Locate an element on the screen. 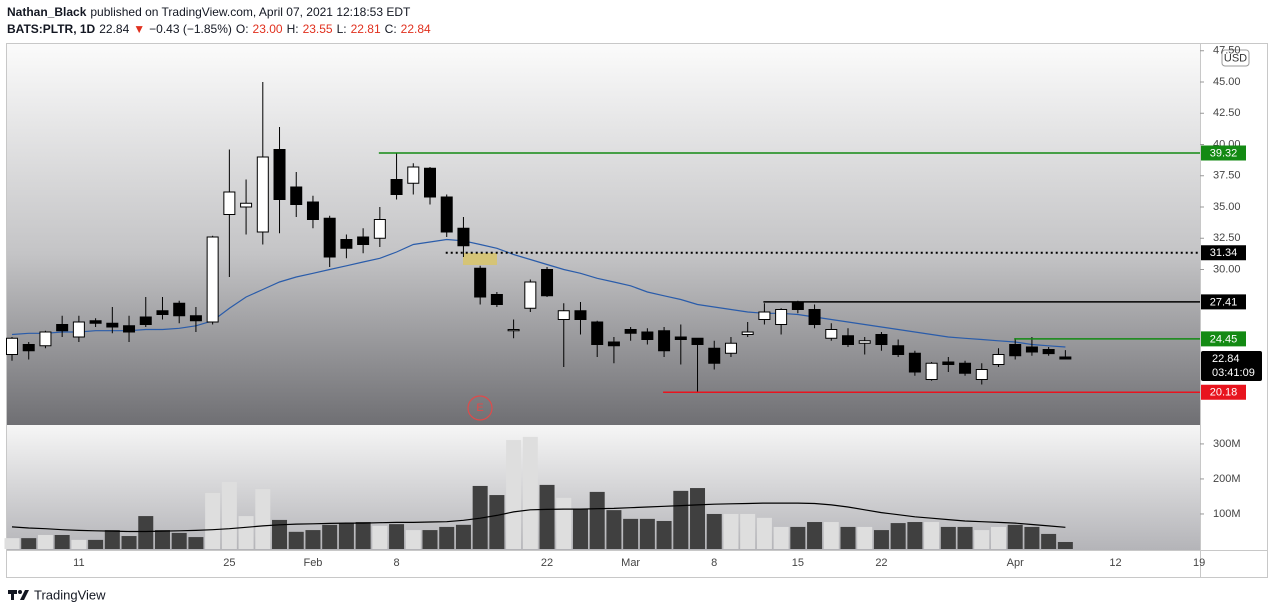 This screenshot has width=1274, height=614. currency-badge is located at coordinates (1235, 58).